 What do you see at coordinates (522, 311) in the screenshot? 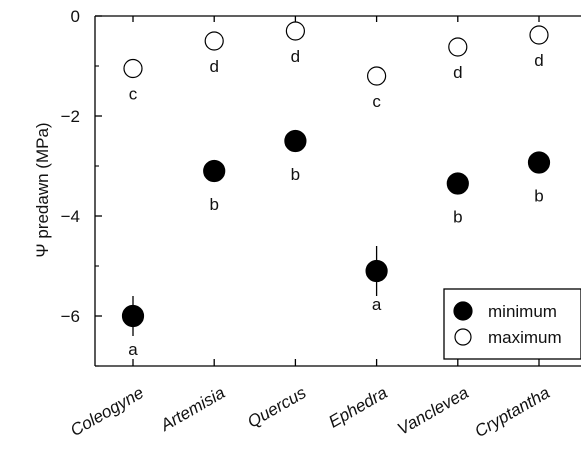
I see `legend-label: minimum` at bounding box center [522, 311].